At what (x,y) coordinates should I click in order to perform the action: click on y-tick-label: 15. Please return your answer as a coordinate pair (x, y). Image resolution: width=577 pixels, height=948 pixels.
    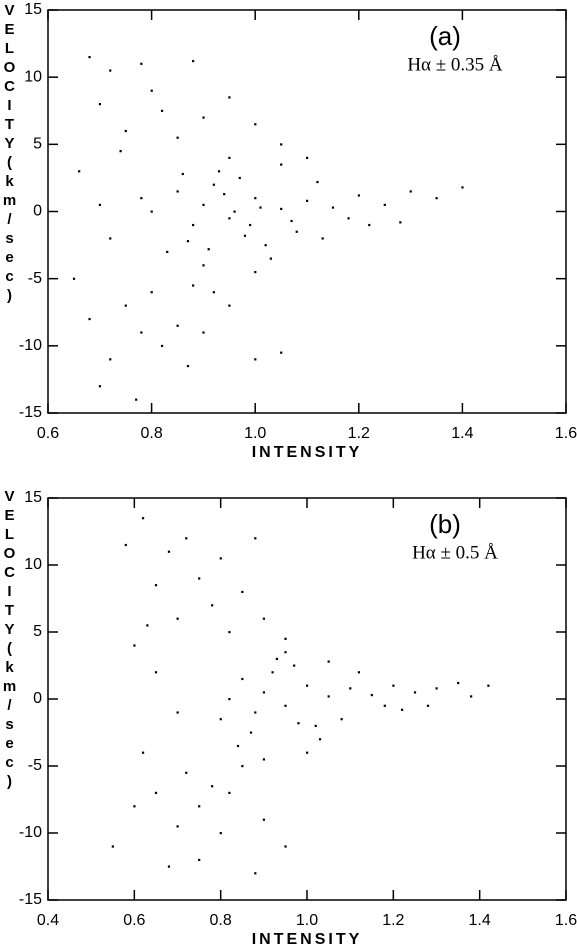
    Looking at the image, I should click on (33, 497).